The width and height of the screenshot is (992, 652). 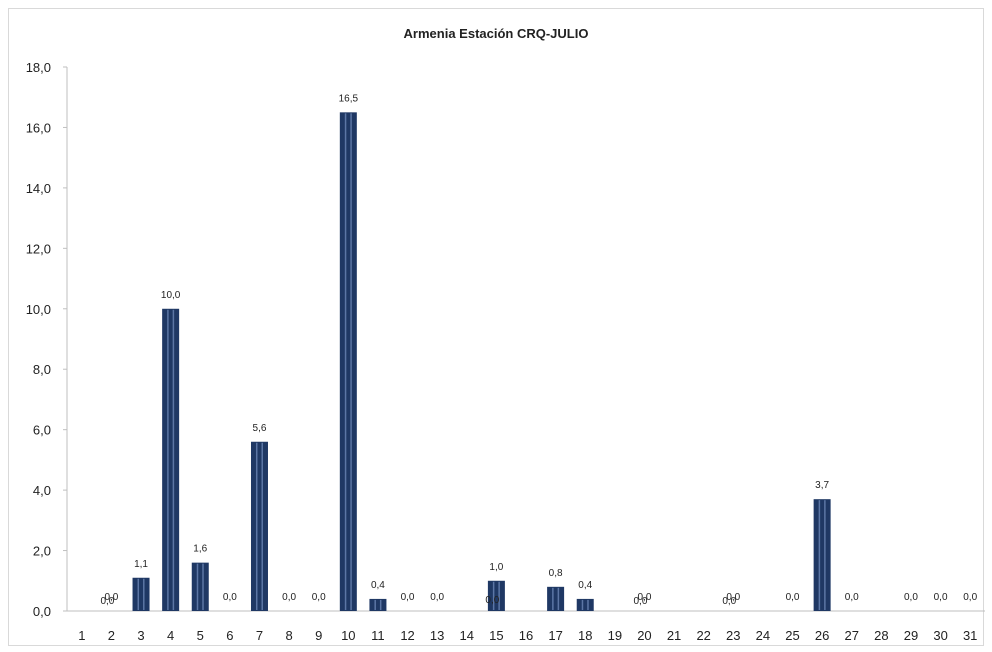 I want to click on x-tick-label: 20, so click(x=644, y=635).